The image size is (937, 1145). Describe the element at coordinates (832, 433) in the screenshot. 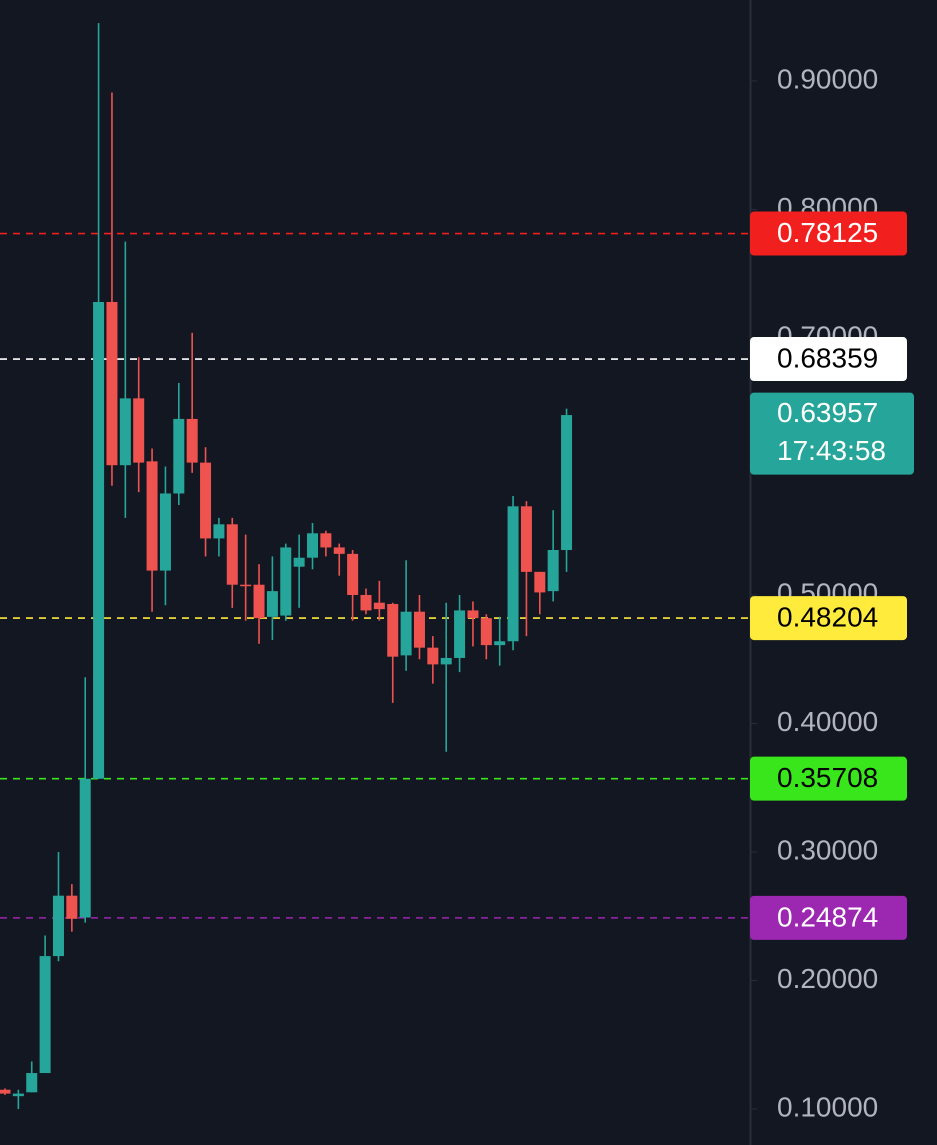

I see `current-price-box` at that location.